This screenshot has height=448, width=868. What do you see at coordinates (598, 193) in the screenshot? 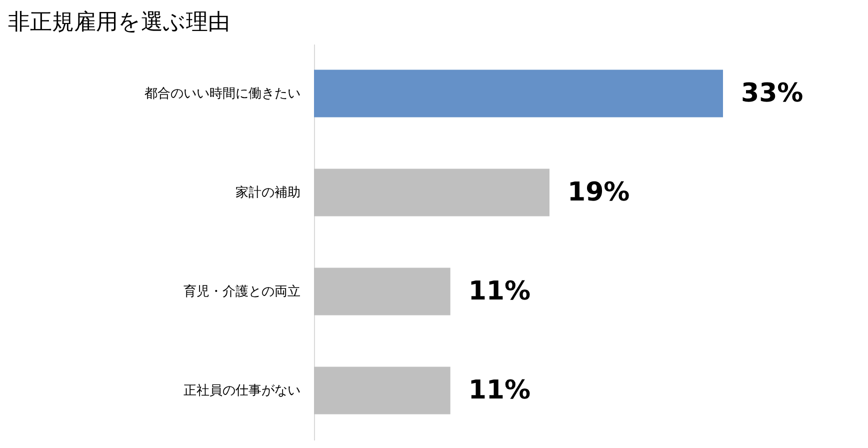
I see `data-label: 19%` at bounding box center [598, 193].